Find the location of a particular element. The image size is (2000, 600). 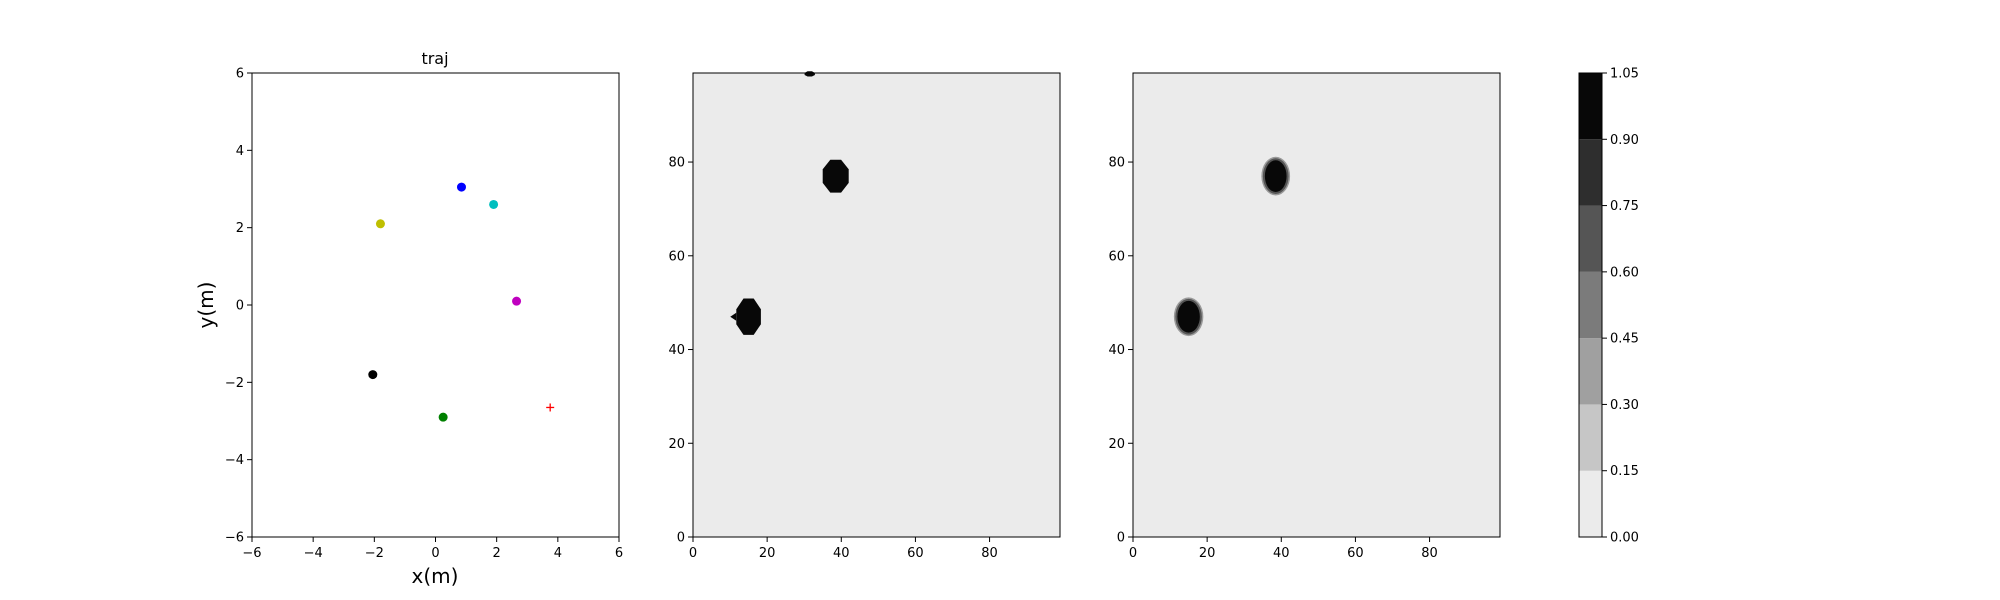

colorbar-tick-label: 0.75 is located at coordinates (1624, 206).